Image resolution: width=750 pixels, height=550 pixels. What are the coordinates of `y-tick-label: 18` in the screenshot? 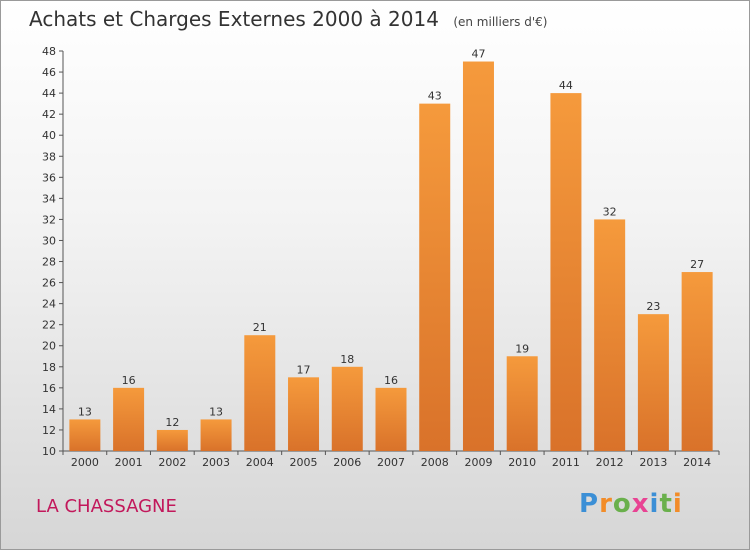 It's located at (49, 367).